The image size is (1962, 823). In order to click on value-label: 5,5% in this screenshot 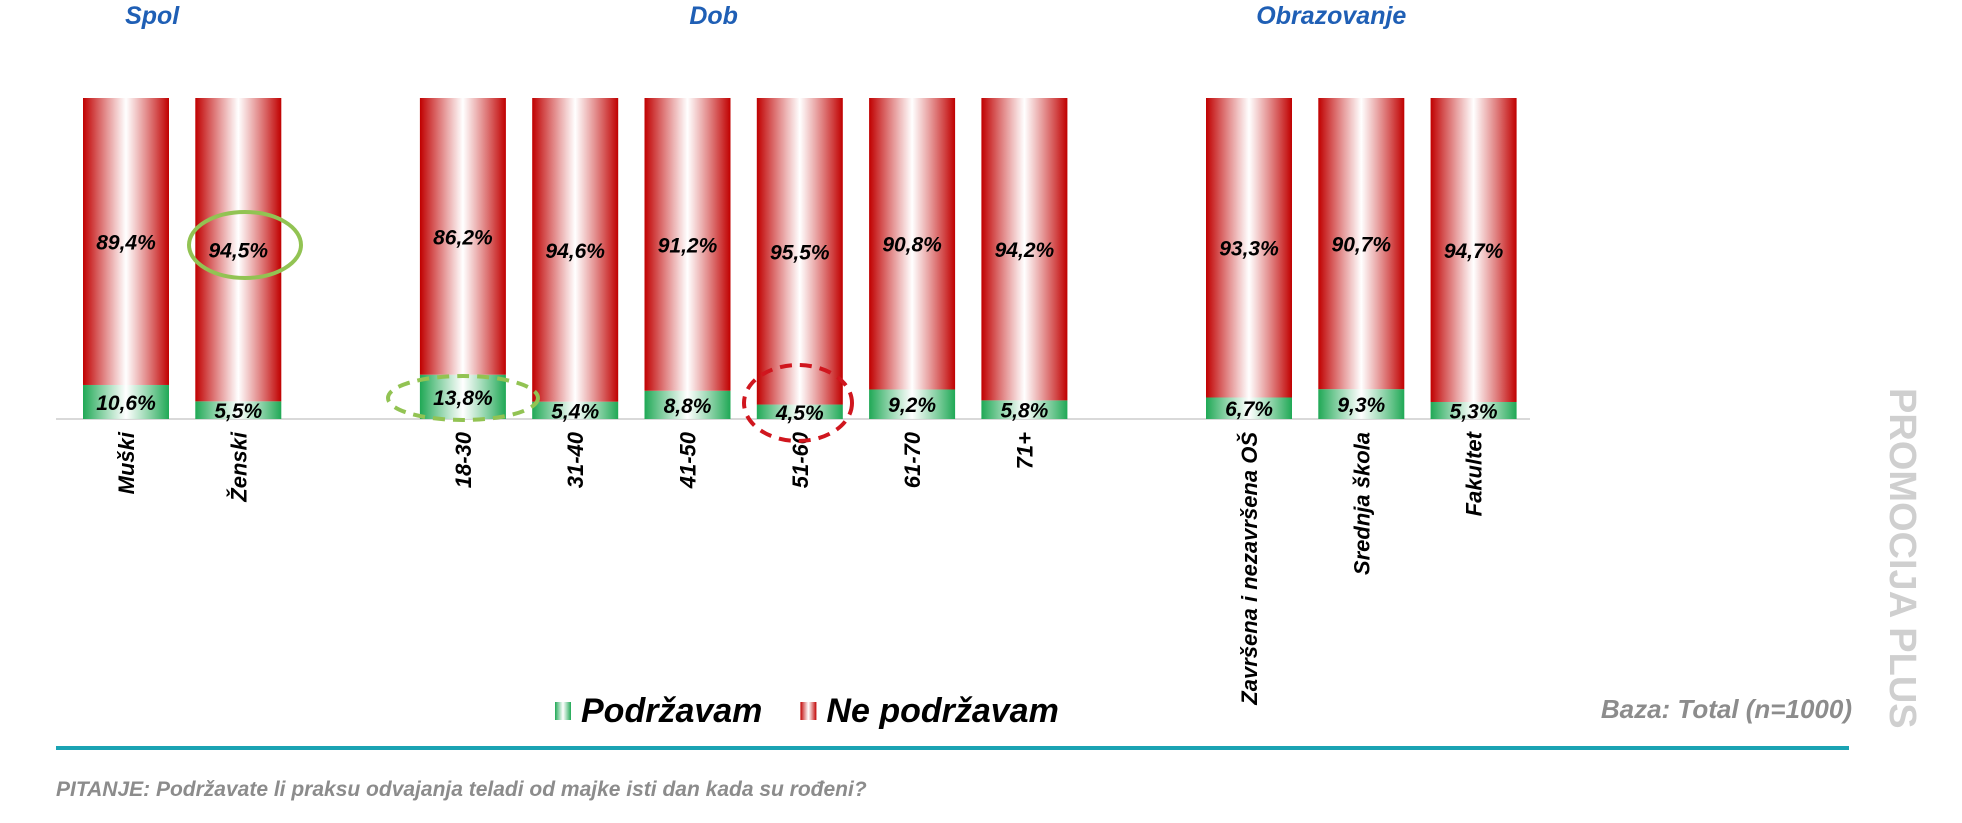, I will do `click(238, 411)`.